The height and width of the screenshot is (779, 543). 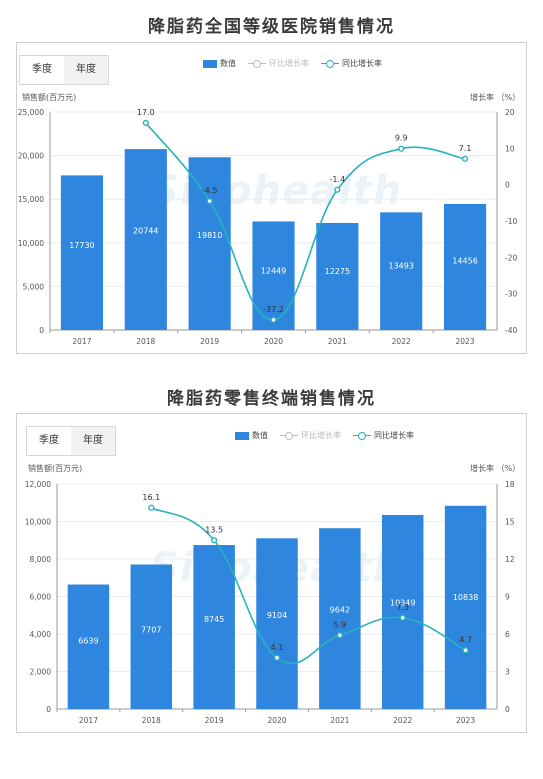 What do you see at coordinates (214, 529) in the screenshot?
I see `yoy-label: 13.5` at bounding box center [214, 529].